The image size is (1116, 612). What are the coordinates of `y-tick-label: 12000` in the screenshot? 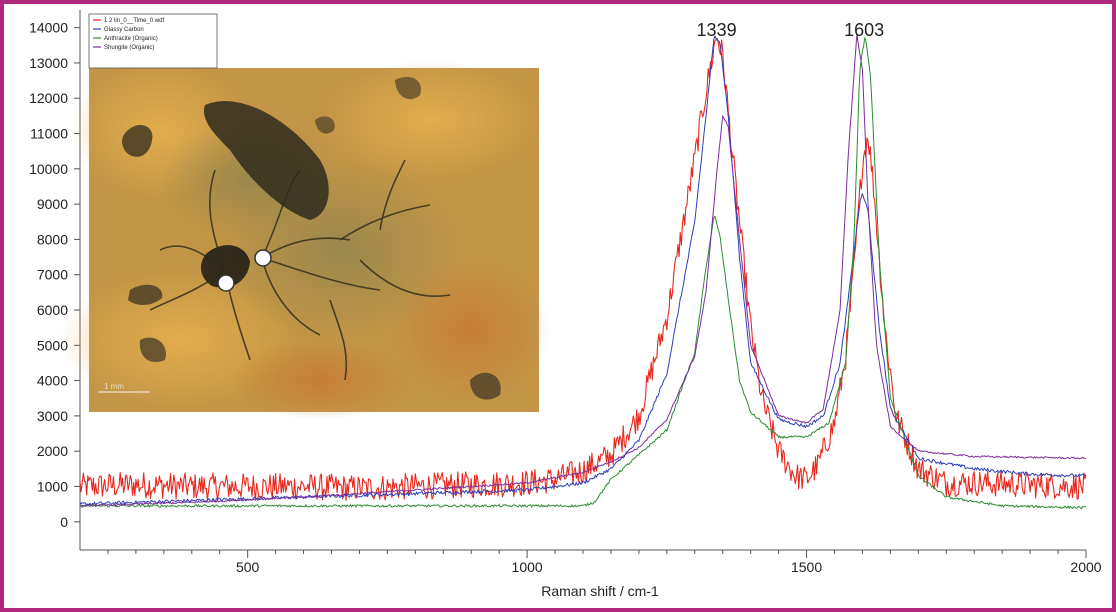 It's located at (48, 98).